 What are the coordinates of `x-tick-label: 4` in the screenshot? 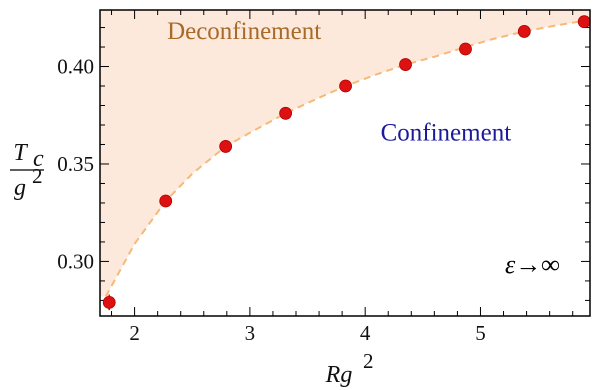 It's located at (365, 333).